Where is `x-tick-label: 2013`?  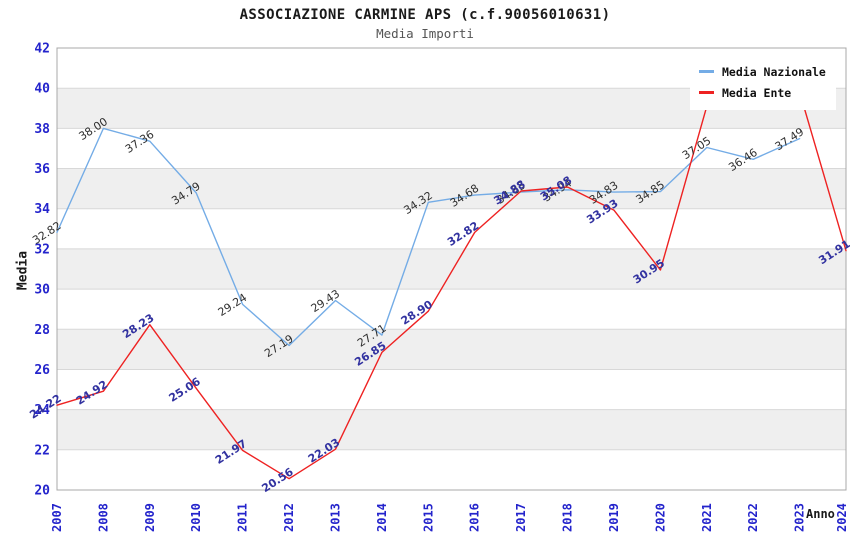
x-tick-label: 2013 is located at coordinates (336, 517).